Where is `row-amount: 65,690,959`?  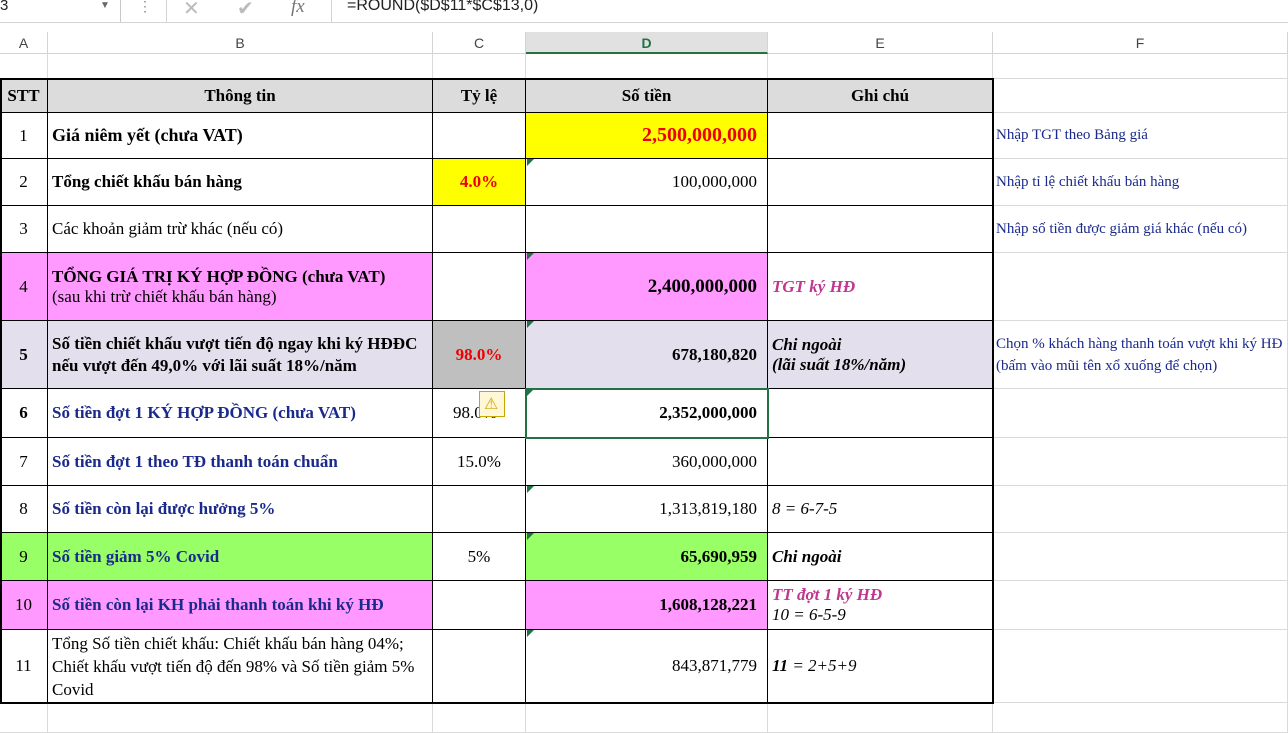
row-amount: 65,690,959 is located at coordinates (647, 557).